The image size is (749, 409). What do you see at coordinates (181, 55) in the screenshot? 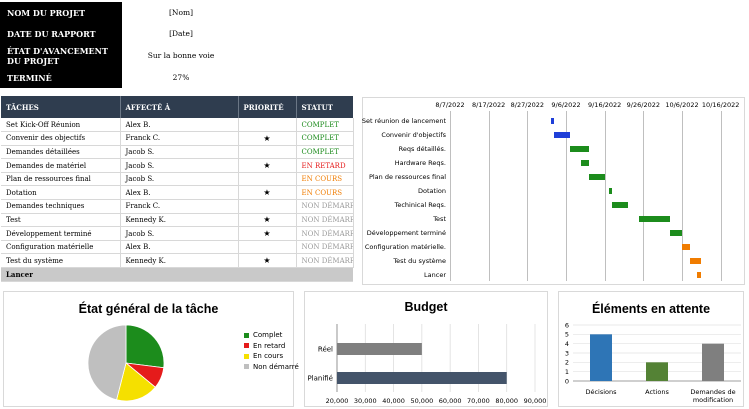
I see `project-info-value: Sur la bonne voie` at bounding box center [181, 55].